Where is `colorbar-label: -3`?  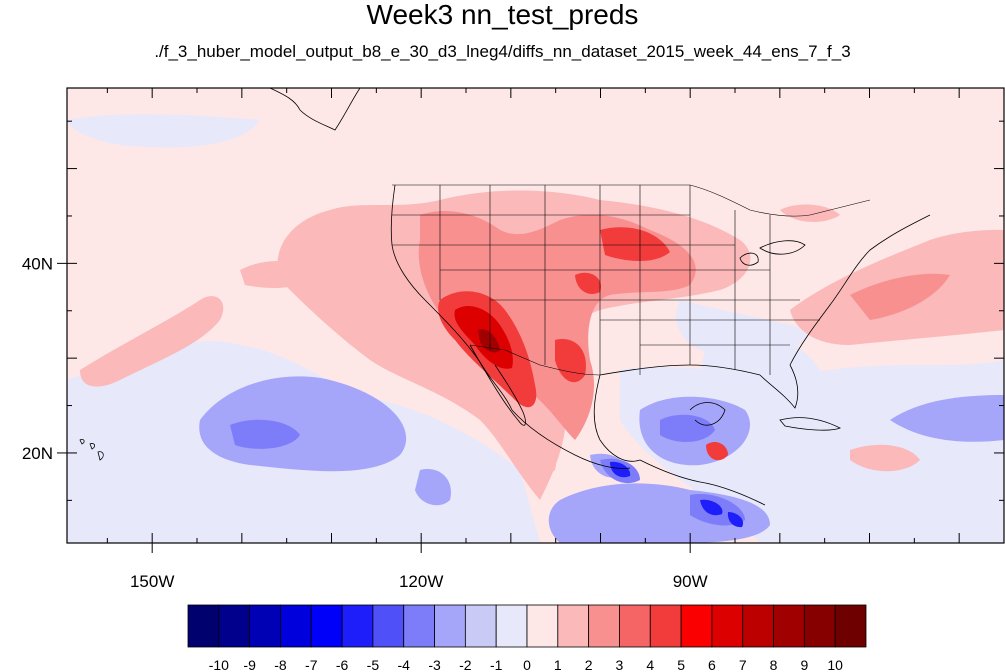
colorbar-label: -3 is located at coordinates (434, 664).